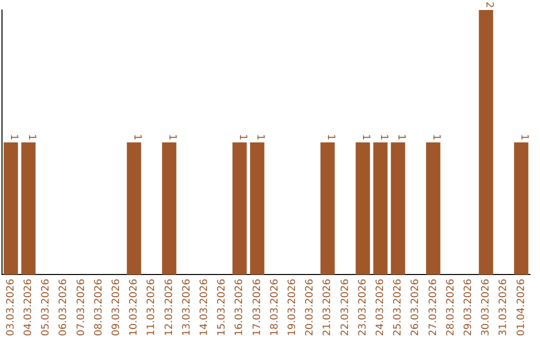 The image size is (540, 340). Describe the element at coordinates (152, 307) in the screenshot. I see `x-tick-label: 11.03.2026` at that location.